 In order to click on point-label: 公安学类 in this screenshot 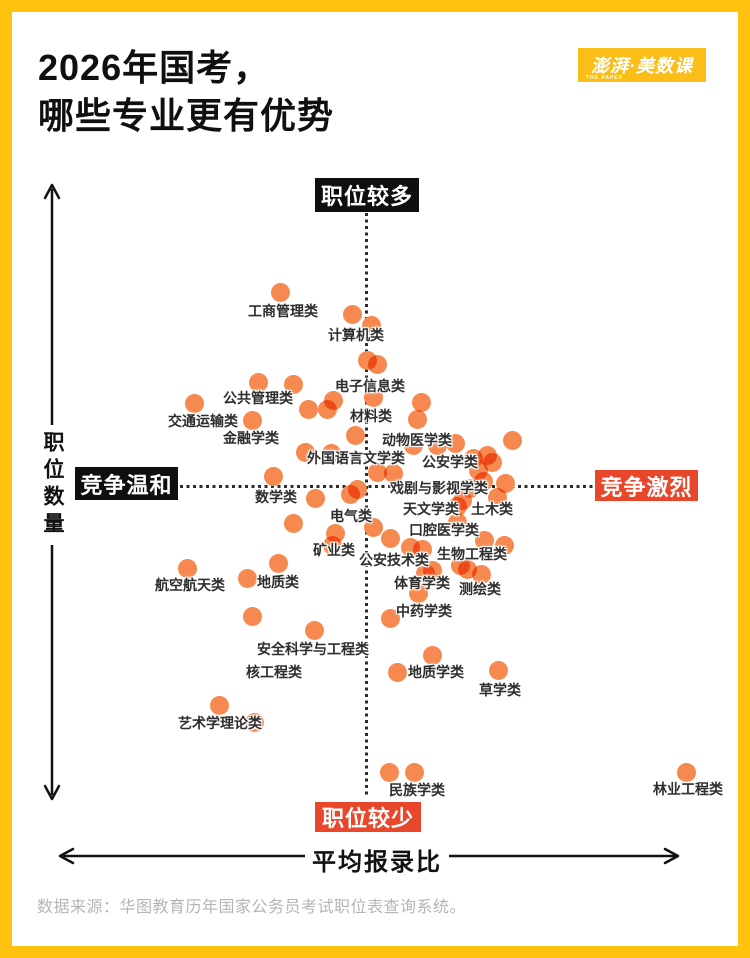, I will do `click(450, 462)`.